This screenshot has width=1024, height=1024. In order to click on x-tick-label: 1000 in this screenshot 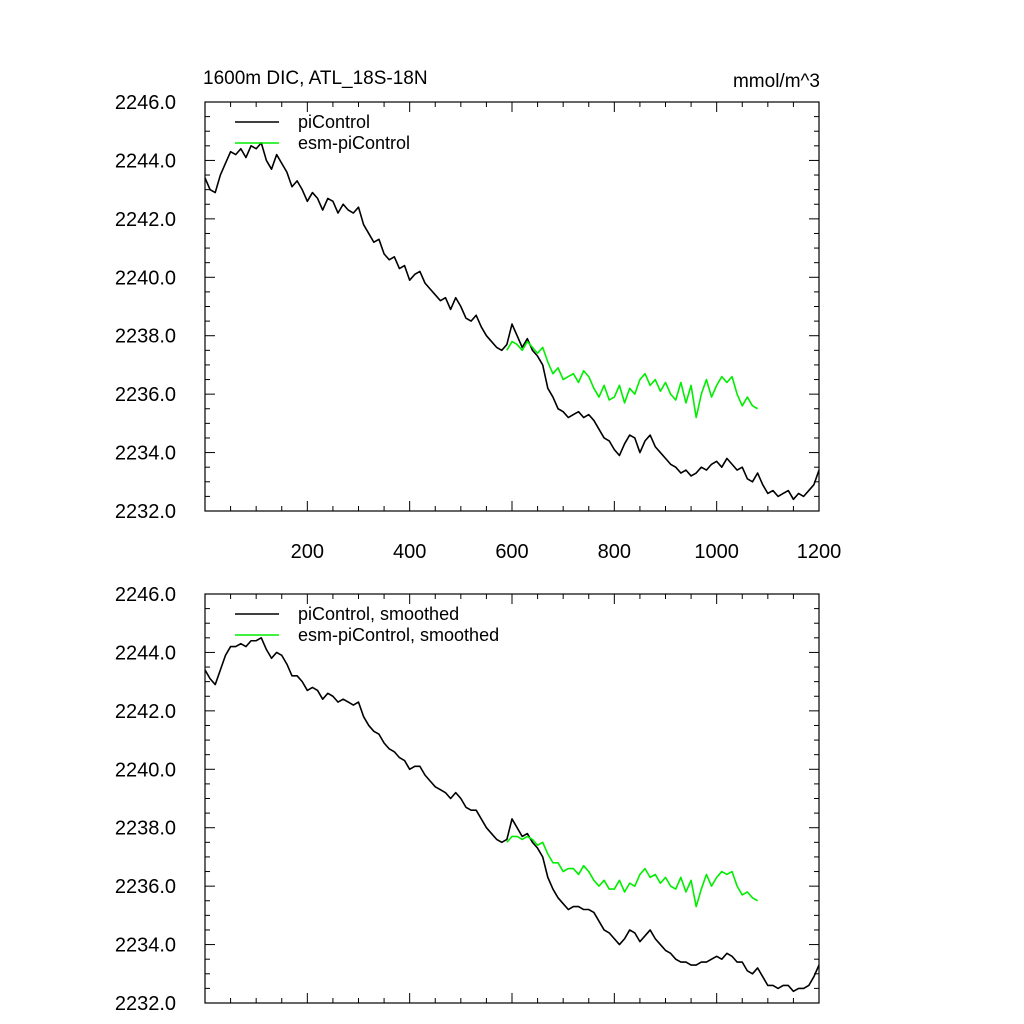, I will do `click(716, 552)`.